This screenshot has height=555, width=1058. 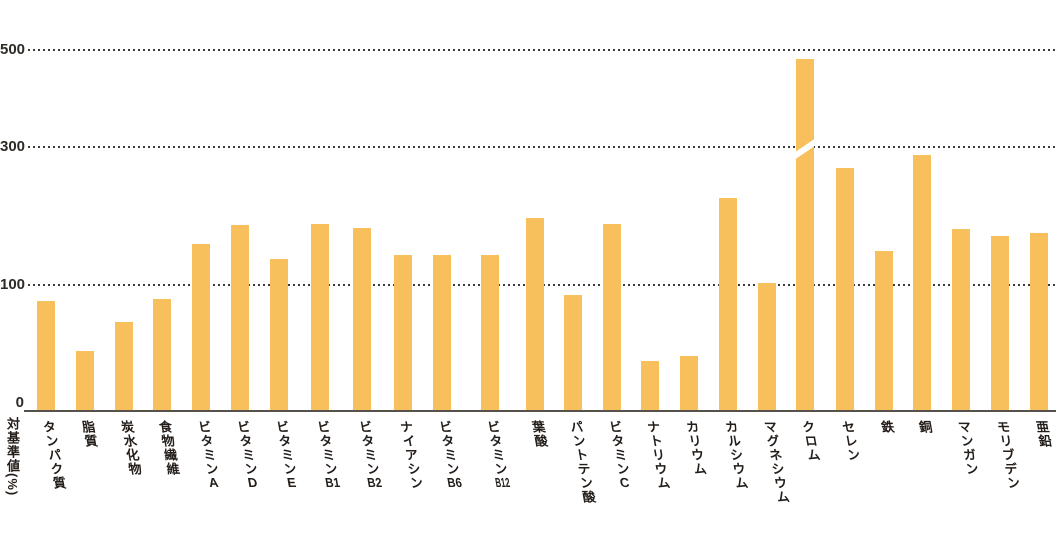 What do you see at coordinates (12, 457) in the screenshot?
I see `y-axis-title: 対基準値(%)` at bounding box center [12, 457].